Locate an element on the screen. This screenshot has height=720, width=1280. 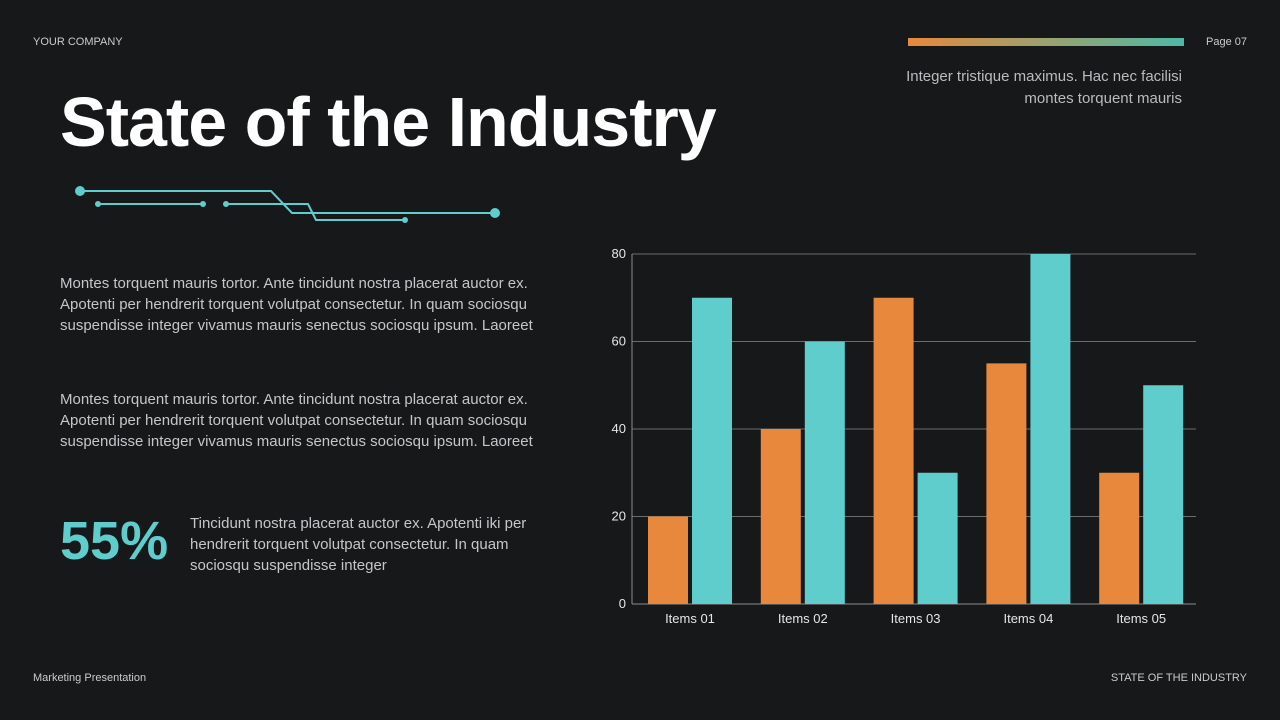
x-tick-label: Items 05 is located at coordinates (1141, 618).